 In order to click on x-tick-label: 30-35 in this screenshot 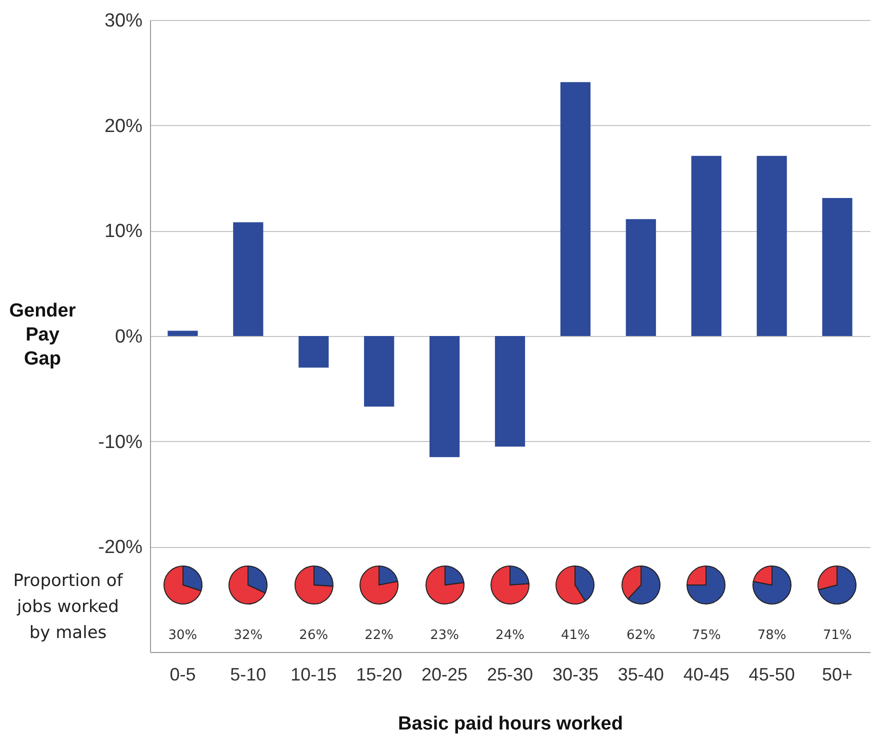, I will do `click(575, 674)`.